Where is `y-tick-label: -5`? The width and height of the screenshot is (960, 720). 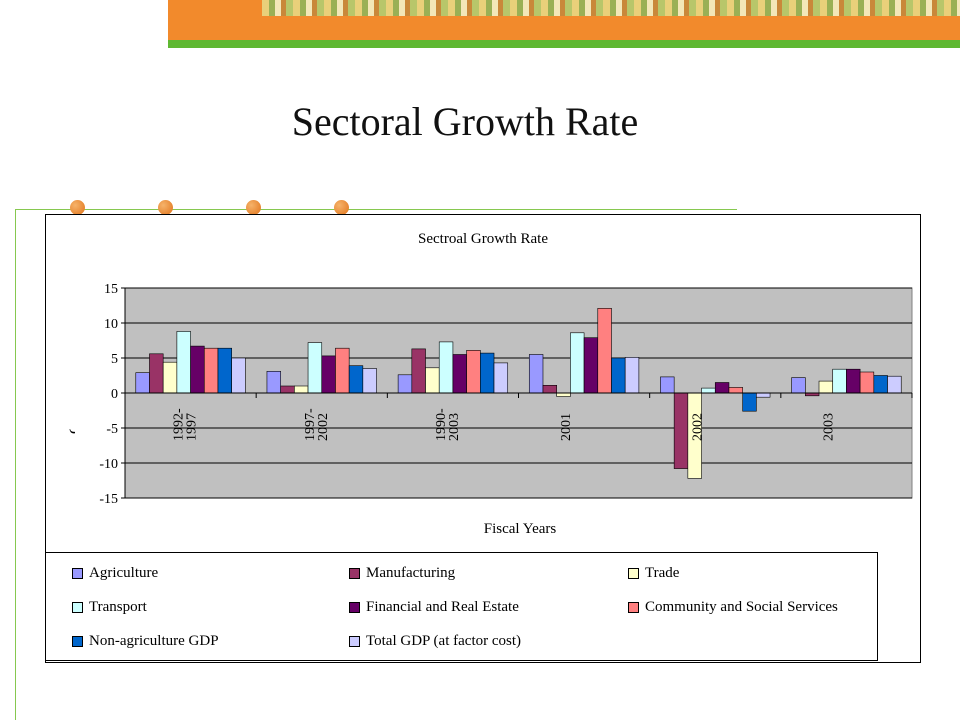
y-tick-label: -5 is located at coordinates (112, 429).